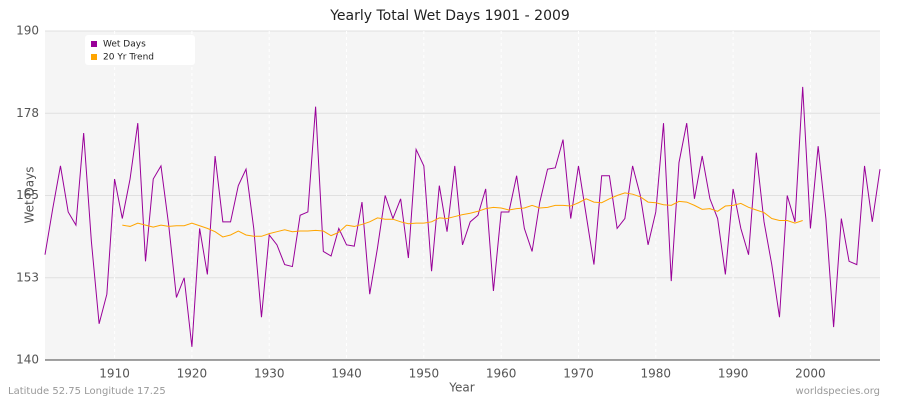  What do you see at coordinates (192, 374) in the screenshot?
I see `x-tick-label: 1920` at bounding box center [192, 374].